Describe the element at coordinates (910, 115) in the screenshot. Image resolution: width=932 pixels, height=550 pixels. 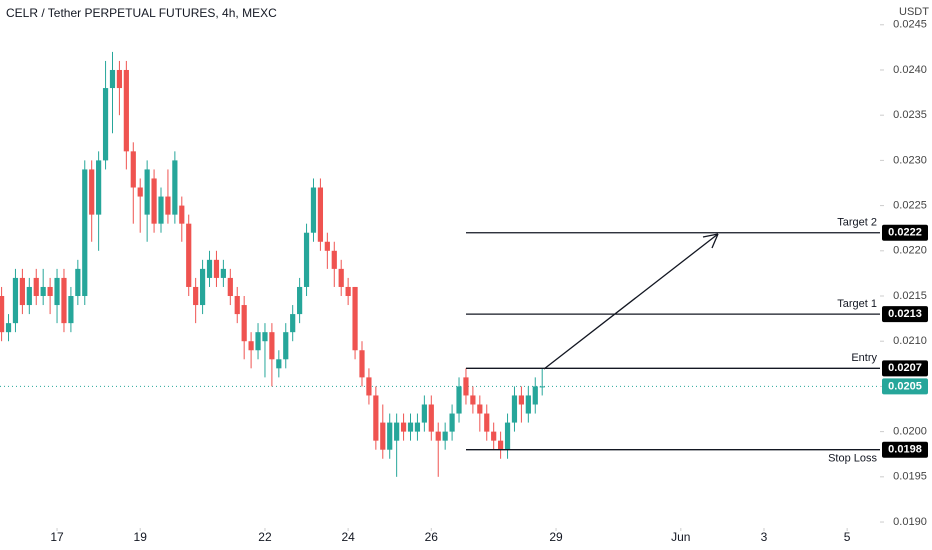
I see `y-tick-label: 0.0235` at that location.